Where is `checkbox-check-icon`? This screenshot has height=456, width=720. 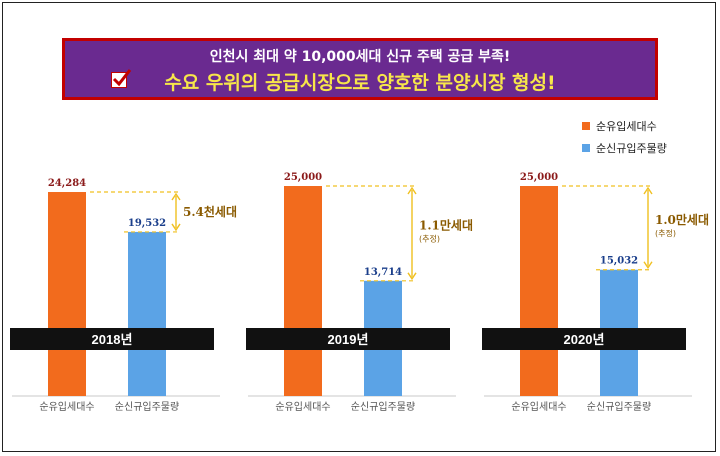 checkbox-check-icon is located at coordinates (121, 78).